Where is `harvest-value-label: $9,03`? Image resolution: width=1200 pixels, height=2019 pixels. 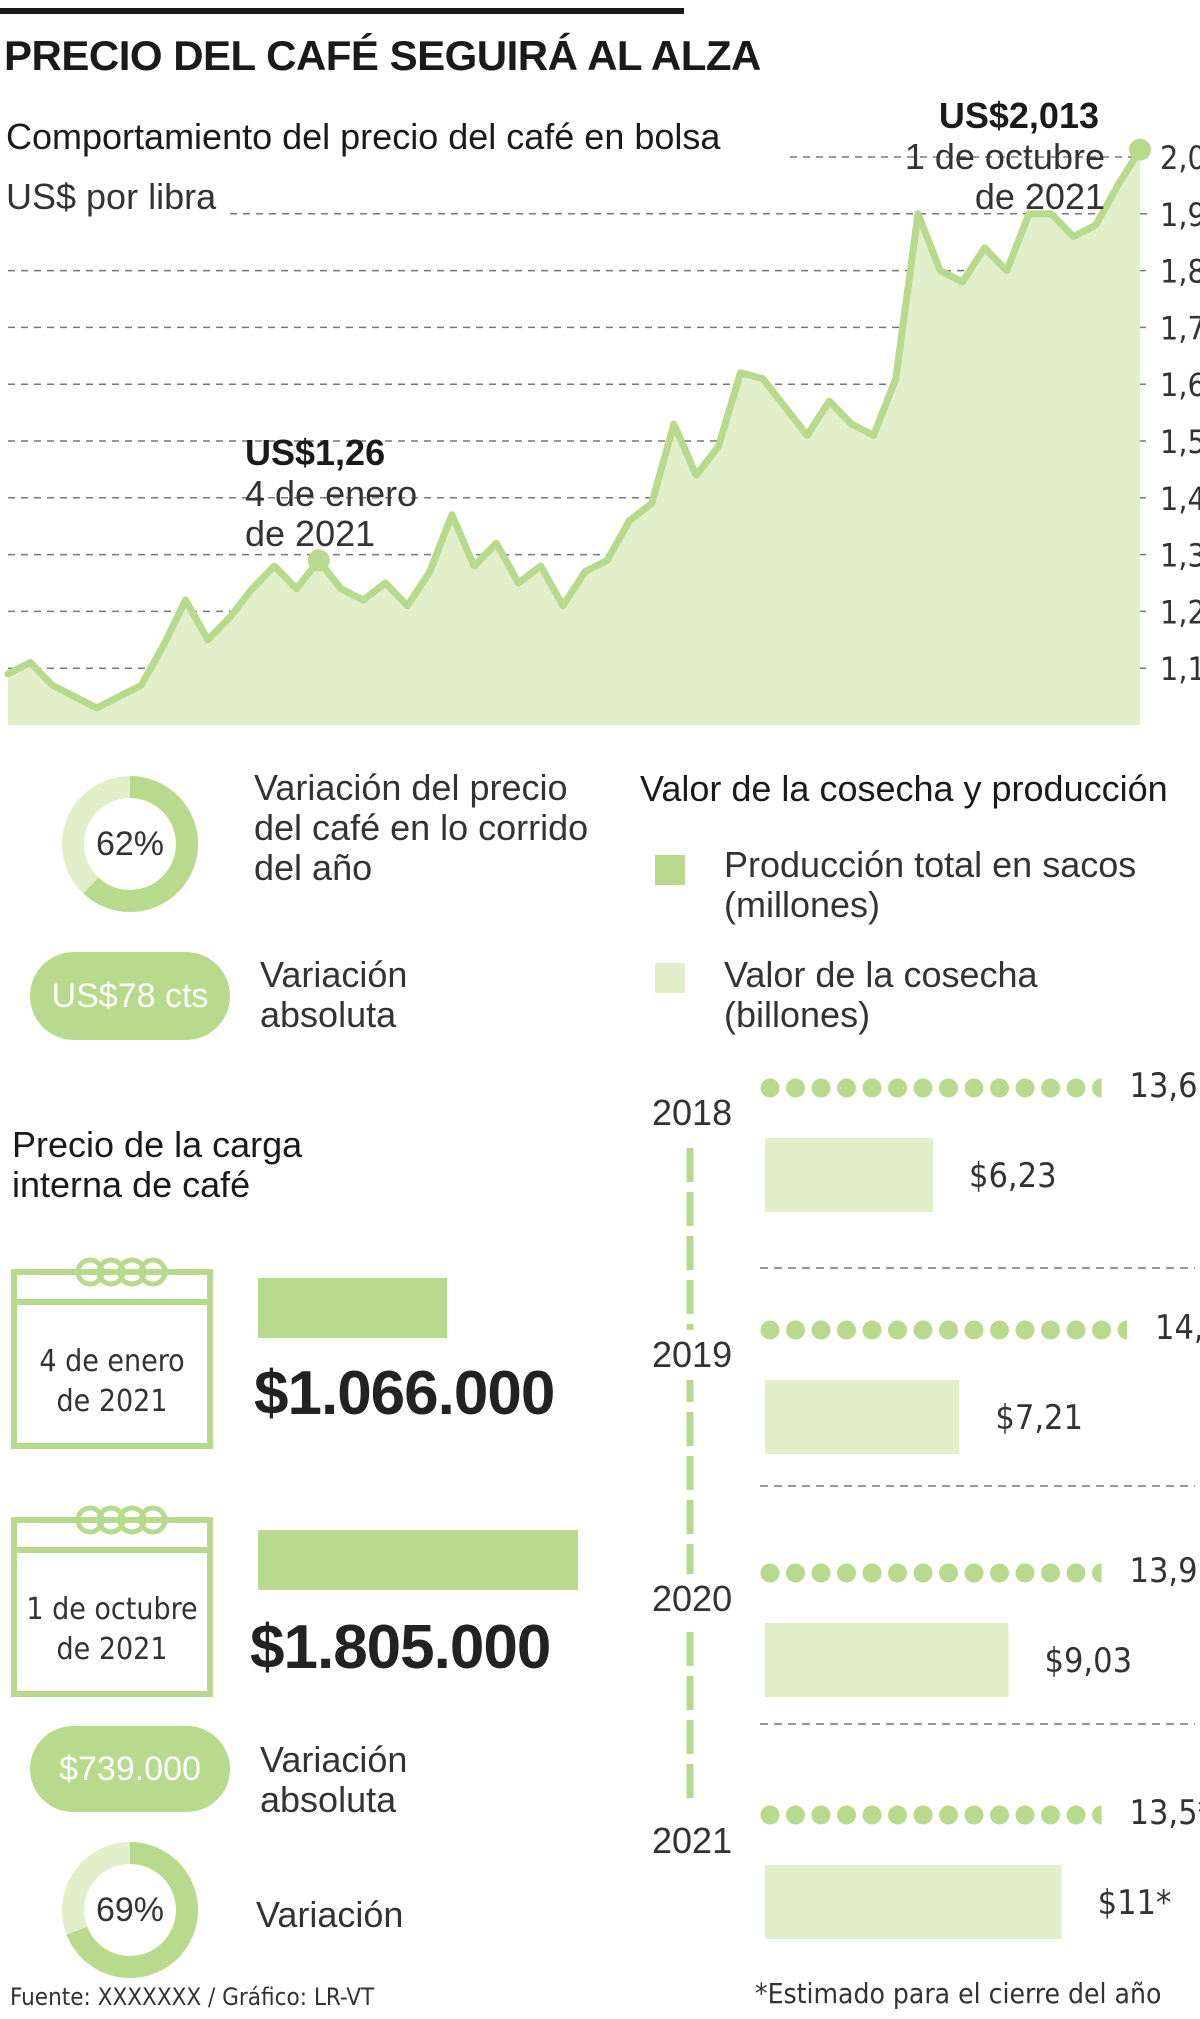
harvest-value-label: $9,03 is located at coordinates (1088, 1661).